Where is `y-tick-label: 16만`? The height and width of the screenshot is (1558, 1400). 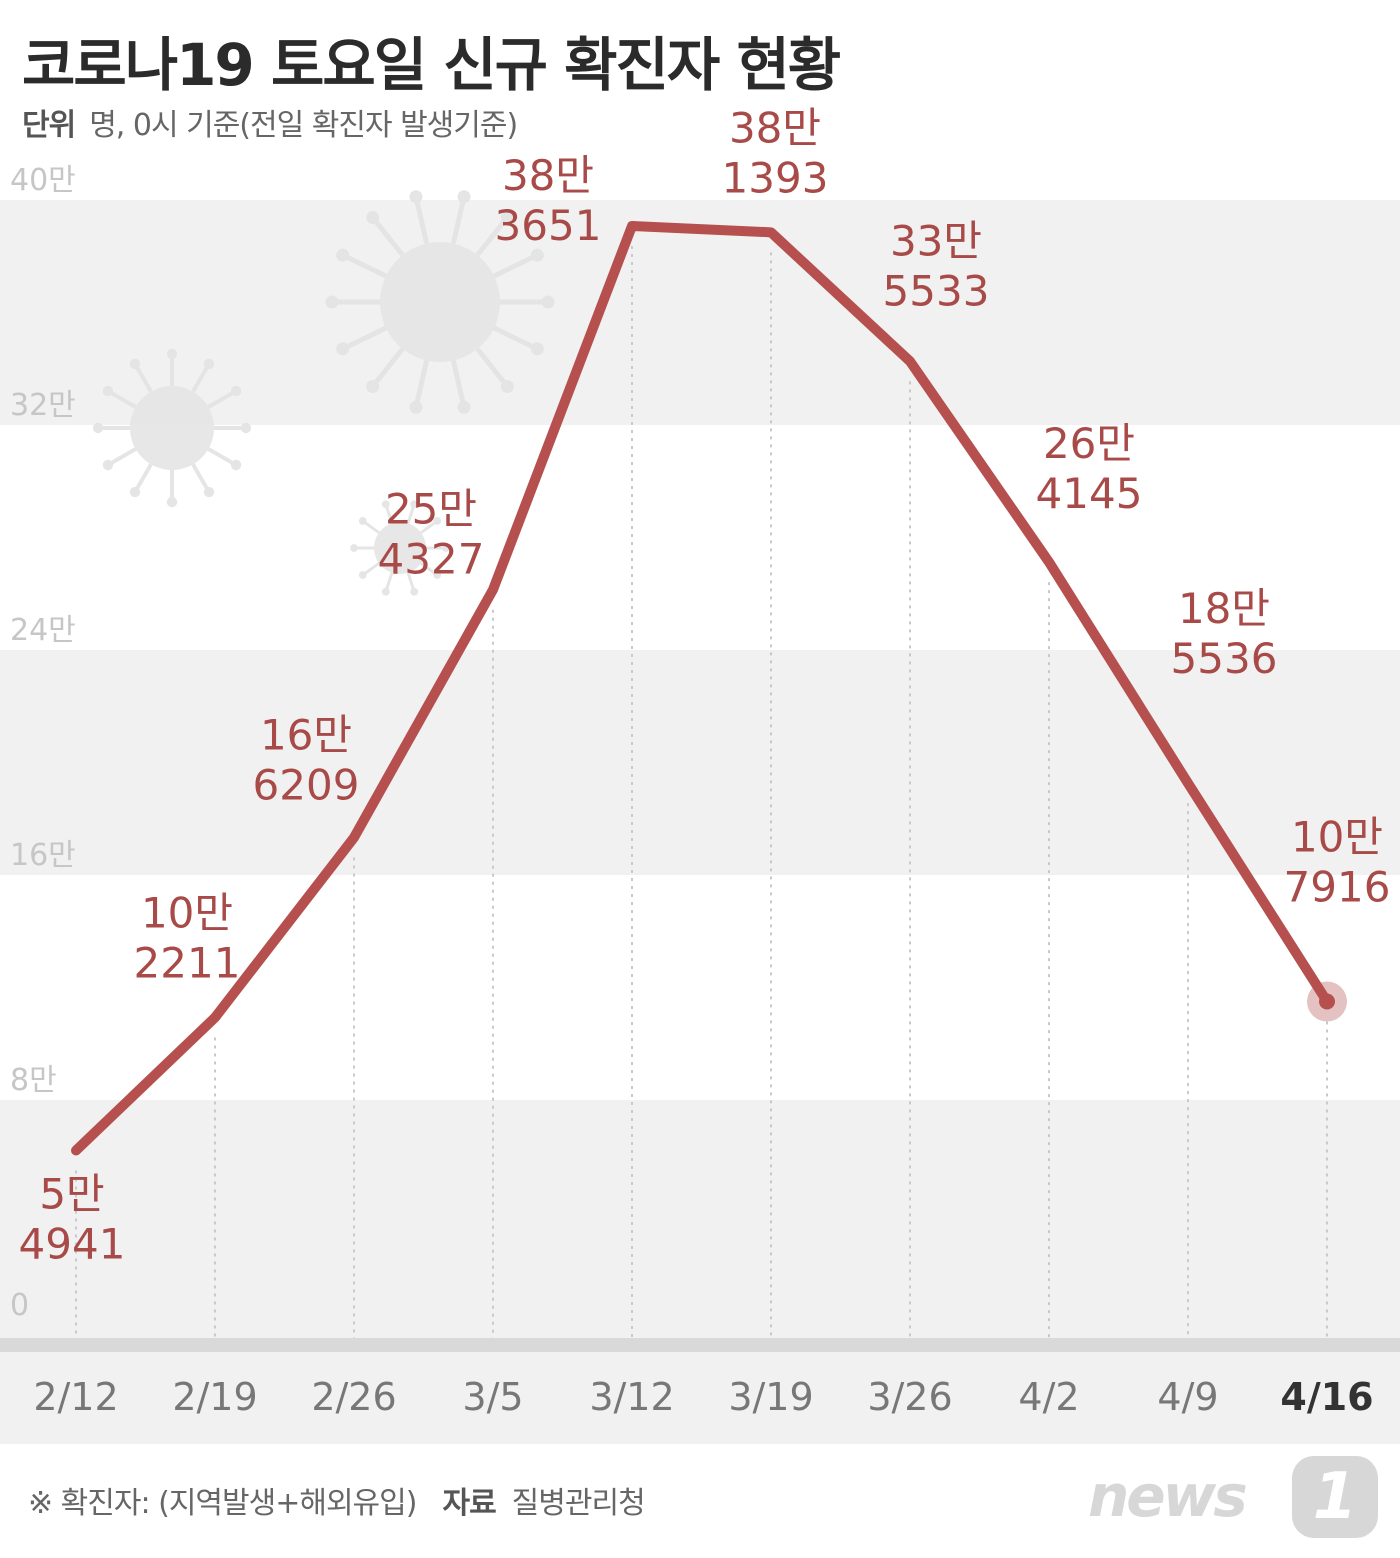 y-tick-label: 16만 is located at coordinates (43, 855).